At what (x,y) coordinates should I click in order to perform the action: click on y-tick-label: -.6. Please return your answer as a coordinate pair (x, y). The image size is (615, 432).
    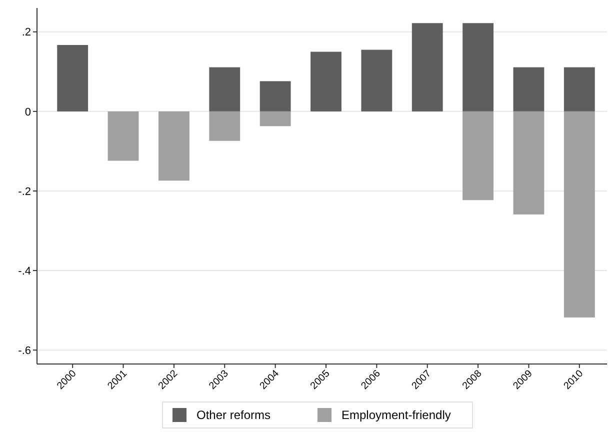
    Looking at the image, I should click on (24, 350).